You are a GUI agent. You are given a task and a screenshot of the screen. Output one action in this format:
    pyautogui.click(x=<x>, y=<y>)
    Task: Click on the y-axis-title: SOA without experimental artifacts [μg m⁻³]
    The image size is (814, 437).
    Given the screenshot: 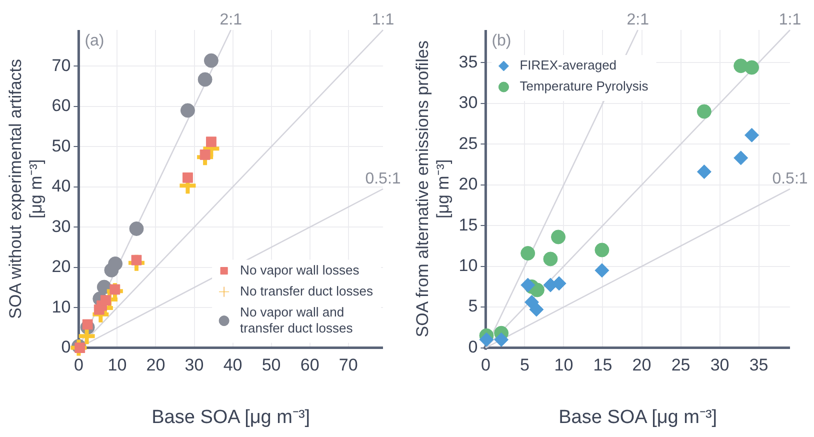 What is the action you would take?
    pyautogui.click(x=26, y=188)
    